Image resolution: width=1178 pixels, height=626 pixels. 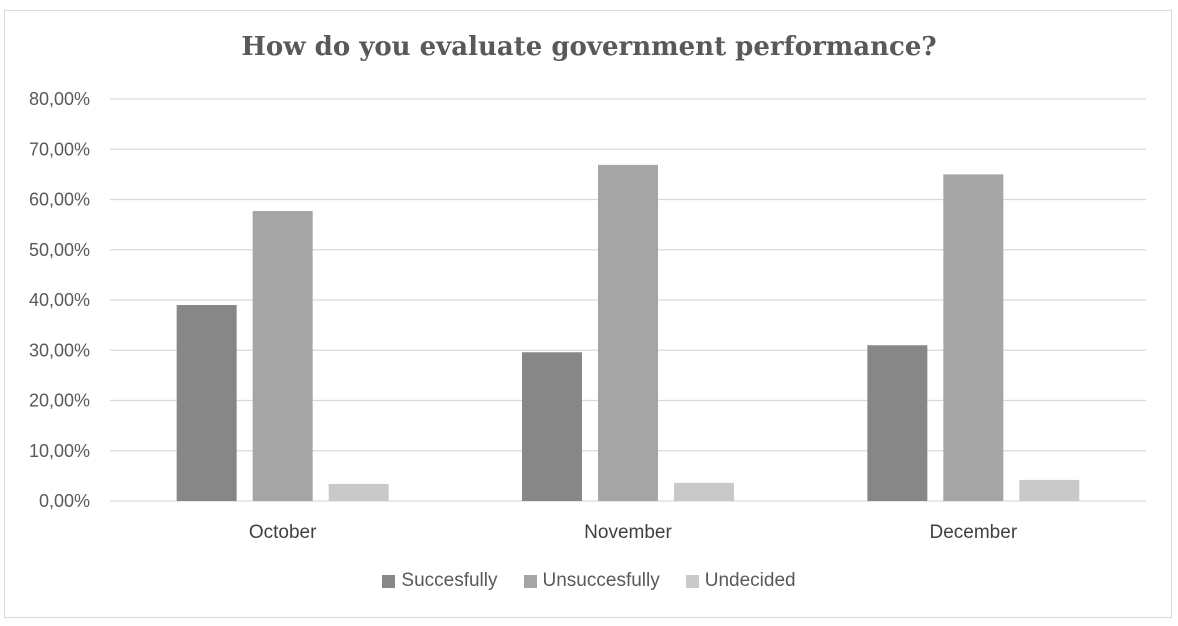 I want to click on y-tick-label: 20,00%, so click(x=59, y=401).